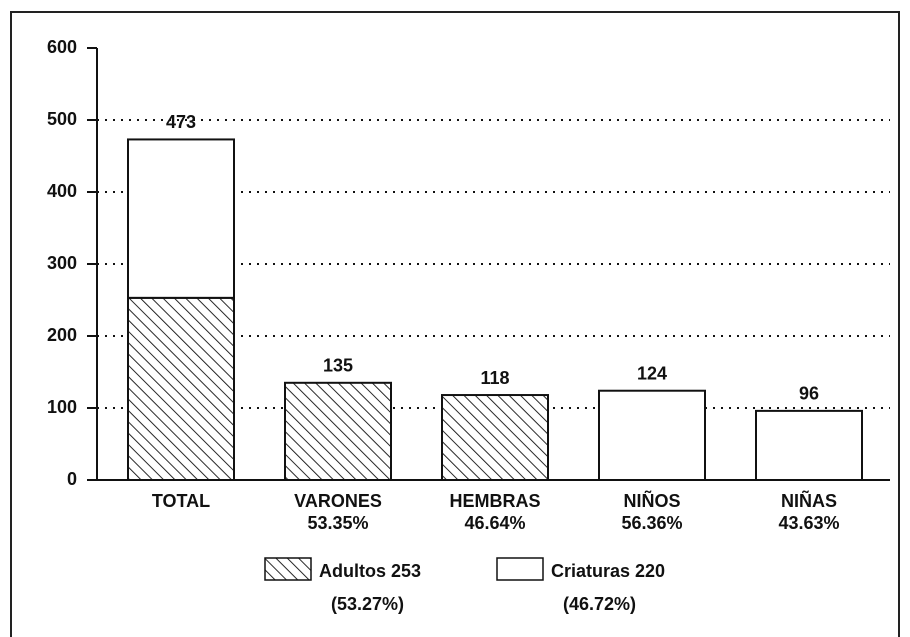 The image size is (910, 637). I want to click on y-tick-label: 400, so click(62, 191).